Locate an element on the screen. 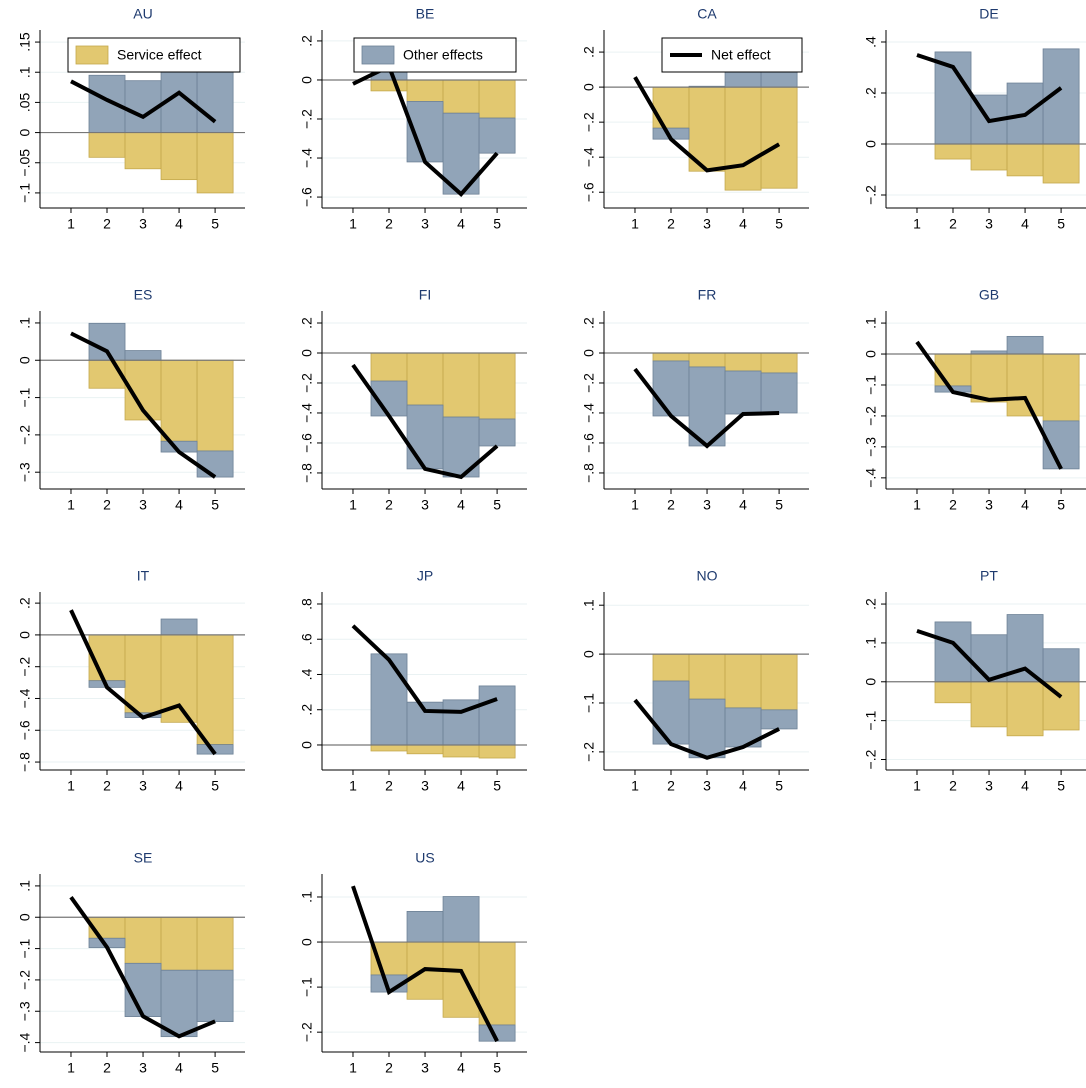 This screenshot has width=1086, height=1088. panel: CA .2 0 −.2 −.4 −.6 1 2 3 4 5 Net effect is located at coordinates (695, 119).